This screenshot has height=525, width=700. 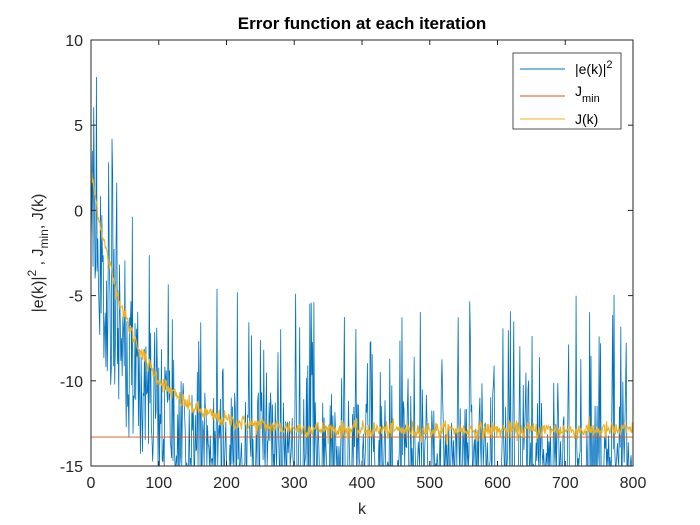 I want to click on y-tick-label: -15, so click(x=71, y=467).